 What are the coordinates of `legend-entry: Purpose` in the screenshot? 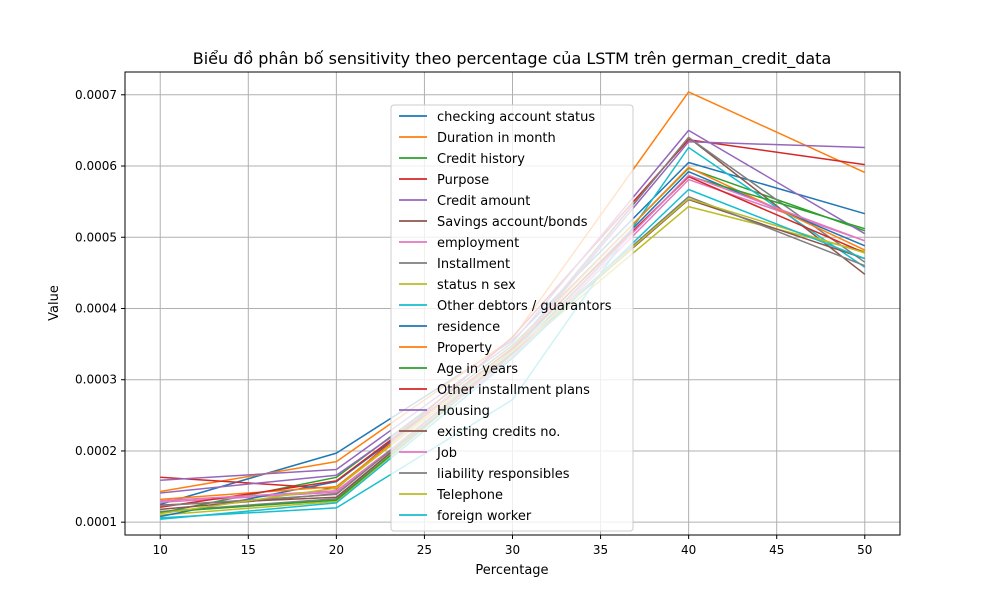 It's located at (444, 180).